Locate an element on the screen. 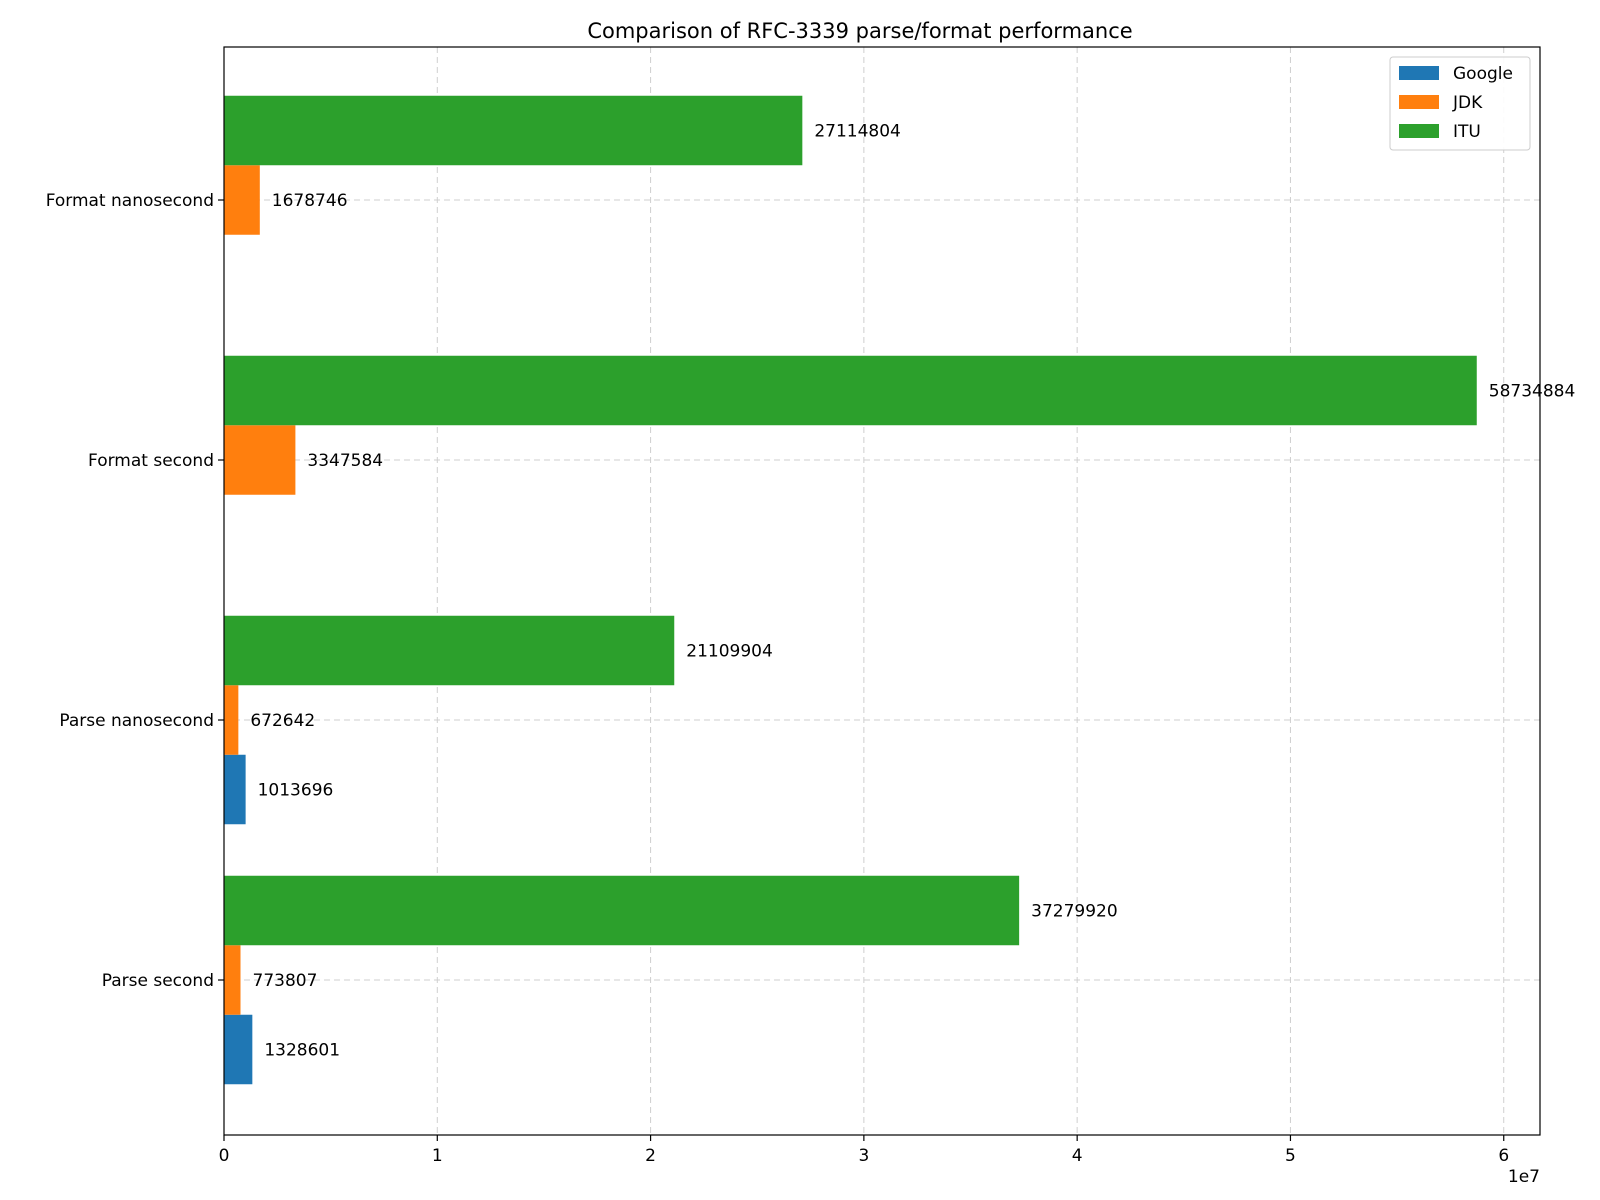 This screenshot has height=1200, width=1600. x-axis: 0 1 2 3 4 5 6 is located at coordinates (864, 1150).